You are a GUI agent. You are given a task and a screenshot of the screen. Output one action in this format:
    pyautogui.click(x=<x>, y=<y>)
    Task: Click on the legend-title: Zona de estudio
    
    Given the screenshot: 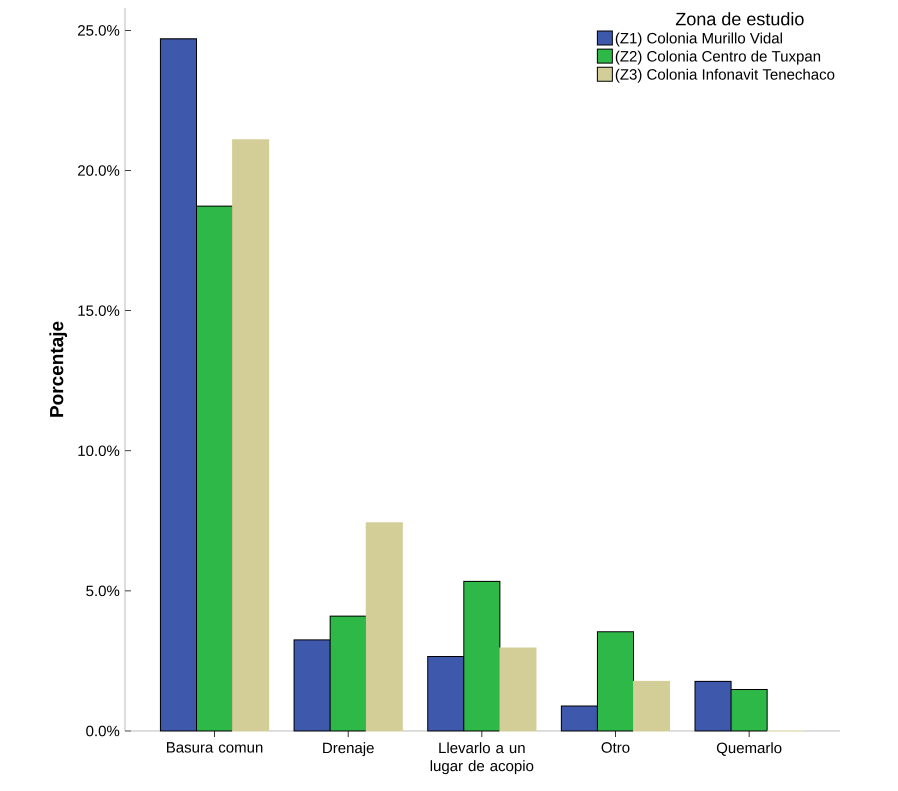 What is the action you would take?
    pyautogui.click(x=740, y=19)
    